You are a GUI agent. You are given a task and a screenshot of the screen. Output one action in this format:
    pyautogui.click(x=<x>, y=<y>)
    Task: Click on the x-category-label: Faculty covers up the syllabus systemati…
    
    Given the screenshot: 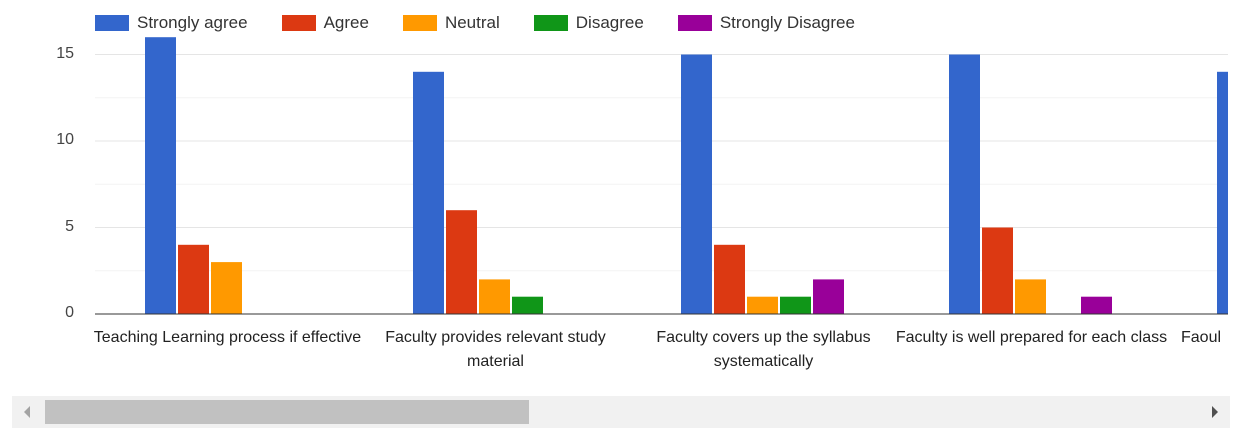 What is the action you would take?
    pyautogui.click(x=763, y=349)
    